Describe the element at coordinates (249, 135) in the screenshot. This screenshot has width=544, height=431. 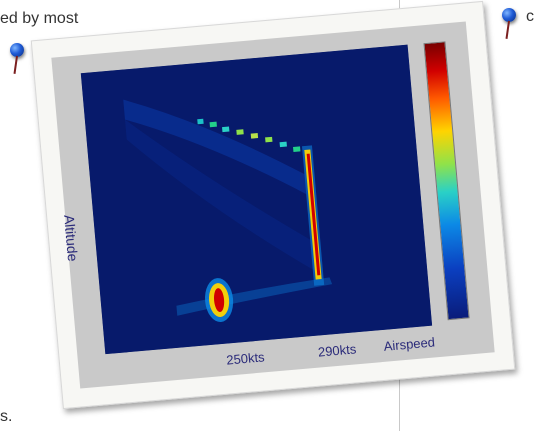
I see `heatmap-descending-dots` at that location.